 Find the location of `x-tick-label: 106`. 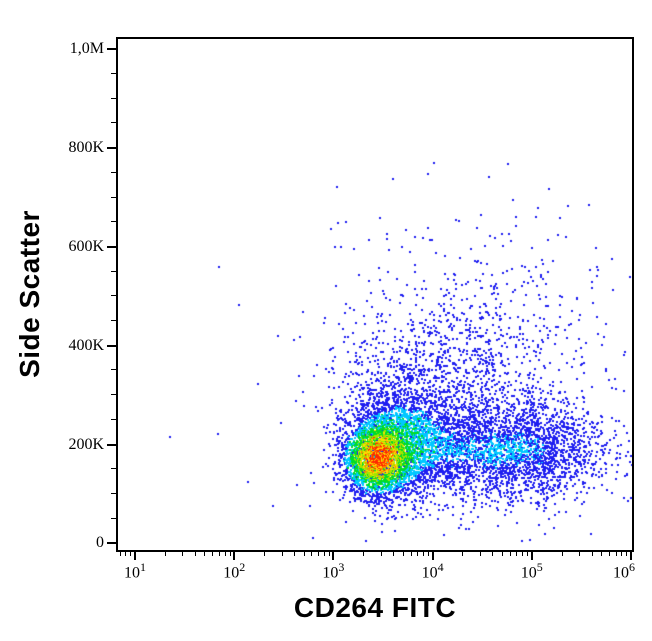

x-tick-label: 106 is located at coordinates (614, 569).